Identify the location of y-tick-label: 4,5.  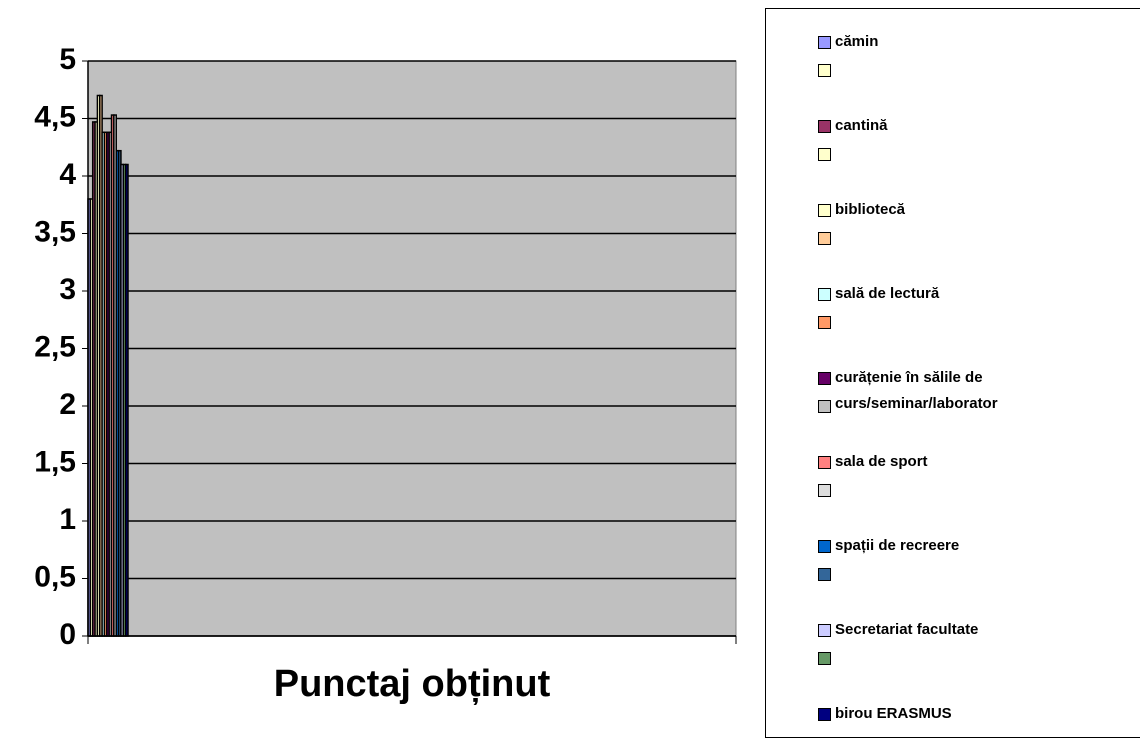
(55, 116).